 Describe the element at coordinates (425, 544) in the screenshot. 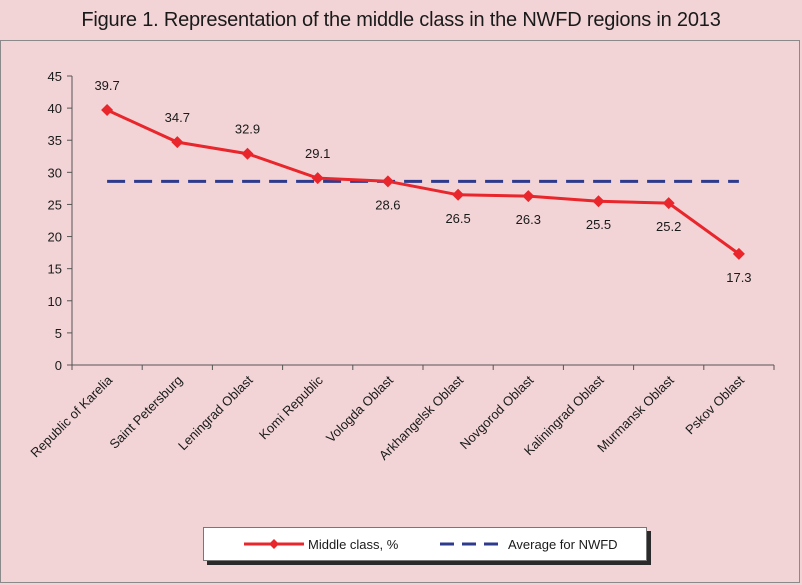

I see `legend: Middle class, % Average for NWFD` at that location.